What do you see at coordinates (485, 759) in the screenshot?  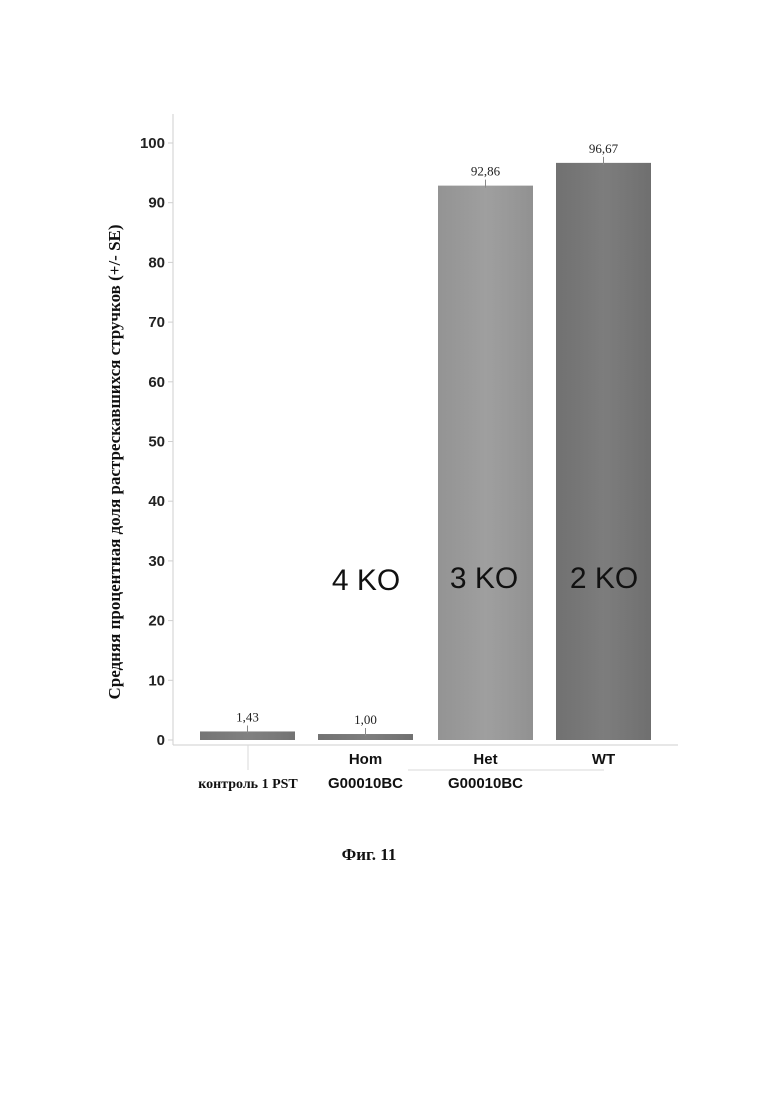 I see `category-label: Het` at bounding box center [485, 759].